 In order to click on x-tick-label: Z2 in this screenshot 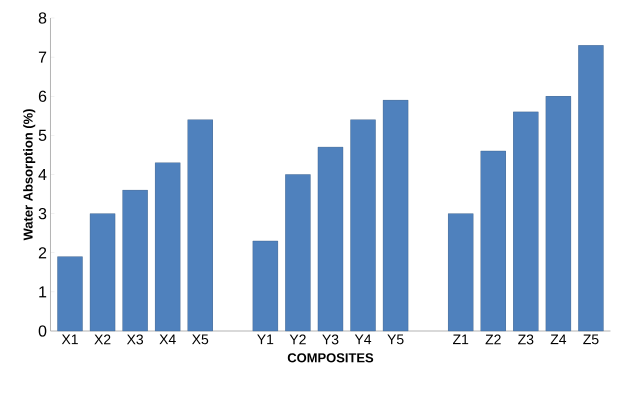, I will do `click(493, 339)`.